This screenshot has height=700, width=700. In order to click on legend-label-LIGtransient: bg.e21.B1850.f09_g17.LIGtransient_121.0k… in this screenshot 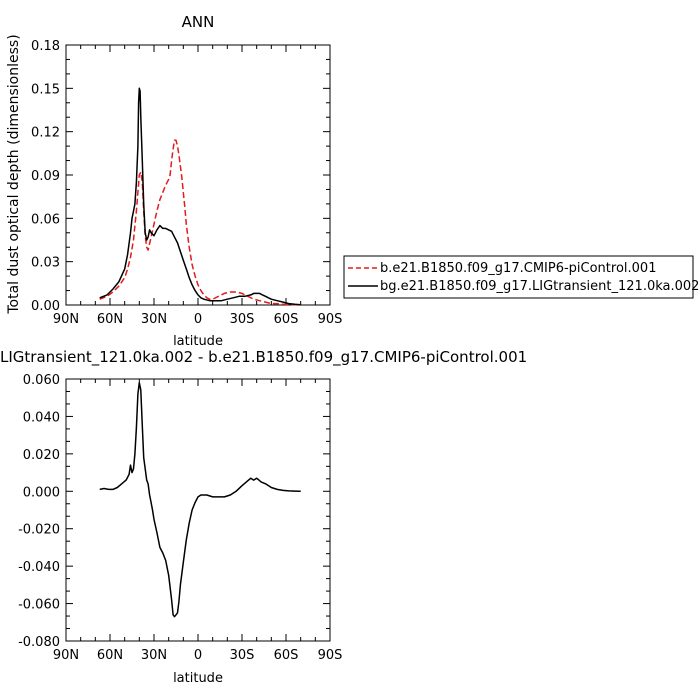, I will do `click(539, 286)`.